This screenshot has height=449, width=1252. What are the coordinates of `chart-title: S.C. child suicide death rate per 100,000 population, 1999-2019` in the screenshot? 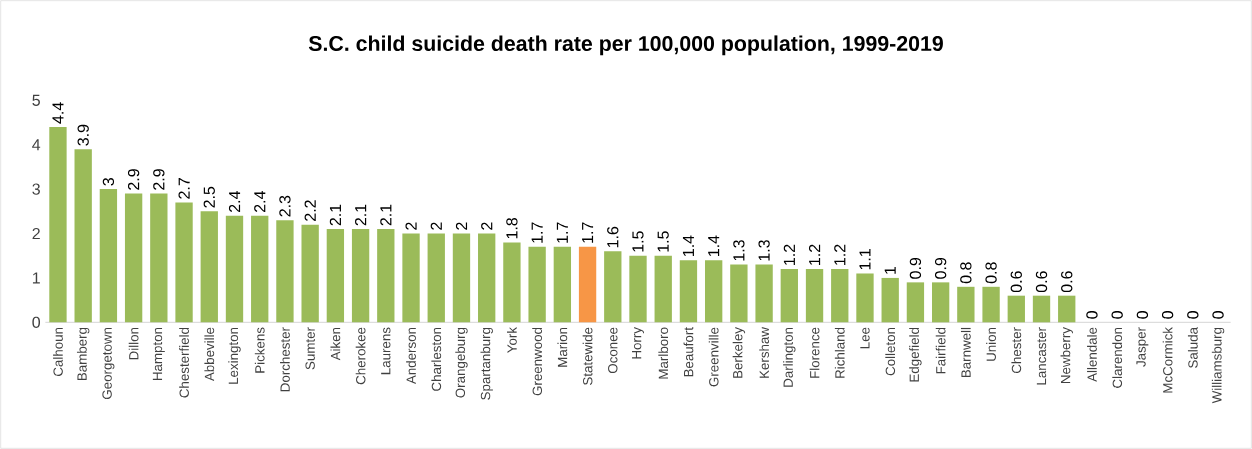 It's located at (625, 45).